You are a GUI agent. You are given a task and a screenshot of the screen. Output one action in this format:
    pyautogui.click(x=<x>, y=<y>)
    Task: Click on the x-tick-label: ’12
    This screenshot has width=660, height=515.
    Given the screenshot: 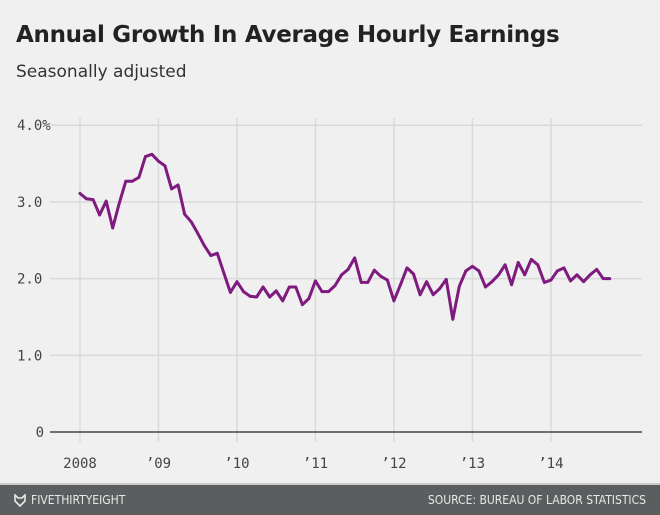 What is the action you would take?
    pyautogui.click(x=393, y=464)
    